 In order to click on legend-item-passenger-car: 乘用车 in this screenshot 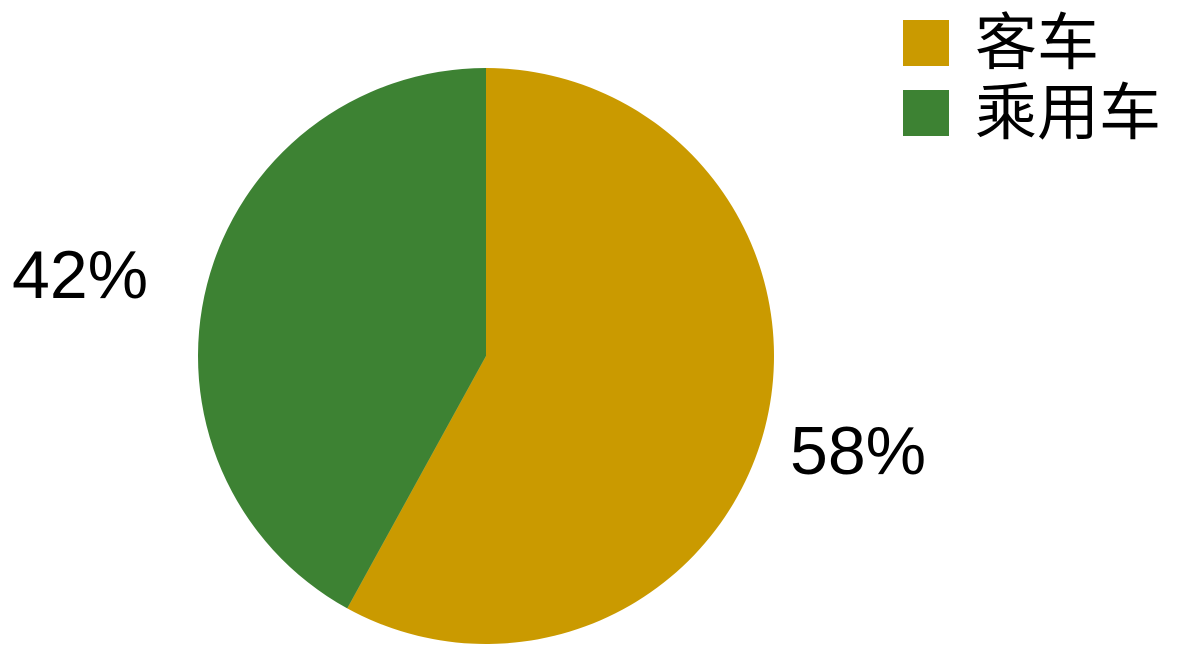, I will do `click(1053, 113)`.